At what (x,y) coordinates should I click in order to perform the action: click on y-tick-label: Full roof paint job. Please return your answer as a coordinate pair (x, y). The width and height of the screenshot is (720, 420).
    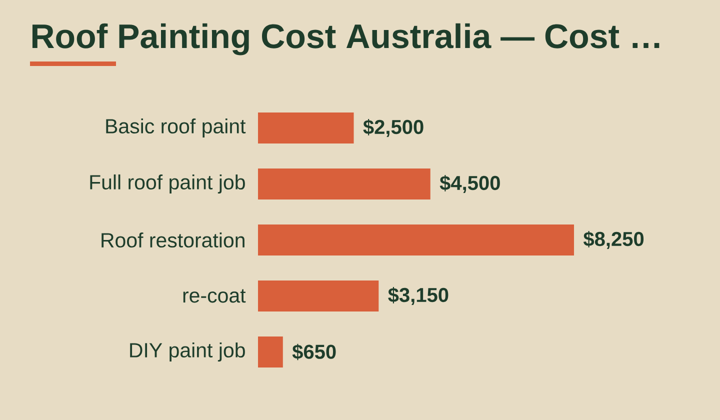
    Looking at the image, I should click on (167, 184).